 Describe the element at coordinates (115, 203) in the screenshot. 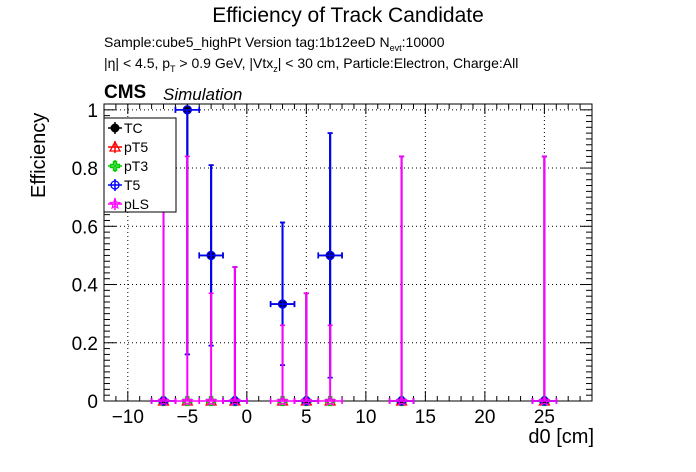

I see `legend-marker-pls` at that location.